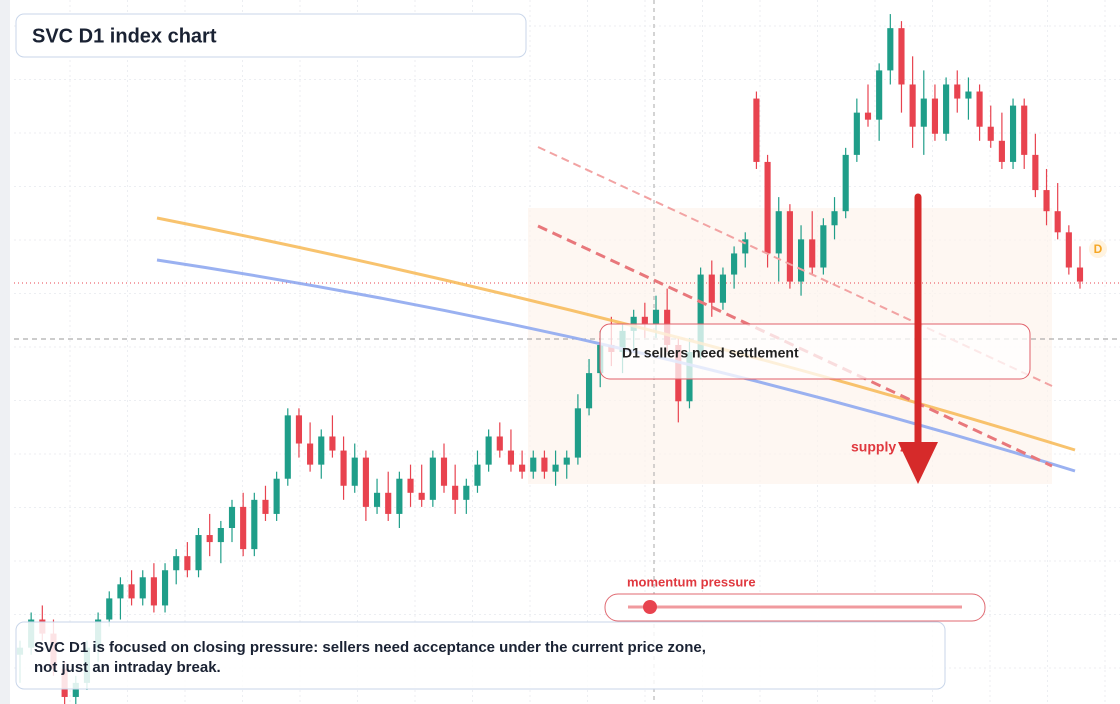 This screenshot has height=704, width=1120. I want to click on marker-label: D, so click(1098, 249).